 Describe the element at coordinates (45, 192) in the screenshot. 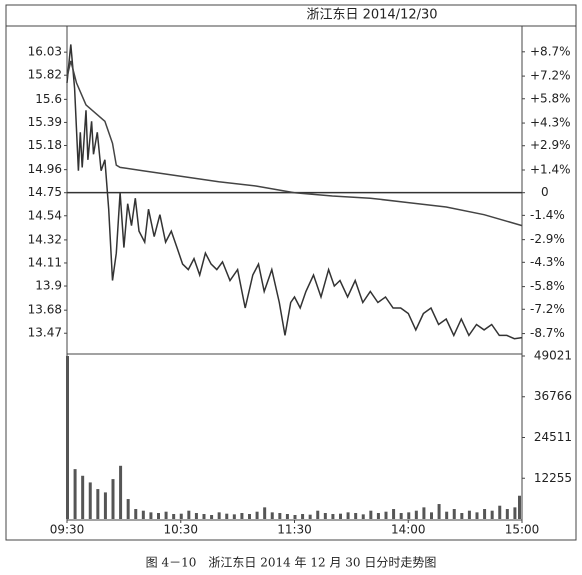

I see `y-tick-label: 14.75` at that location.